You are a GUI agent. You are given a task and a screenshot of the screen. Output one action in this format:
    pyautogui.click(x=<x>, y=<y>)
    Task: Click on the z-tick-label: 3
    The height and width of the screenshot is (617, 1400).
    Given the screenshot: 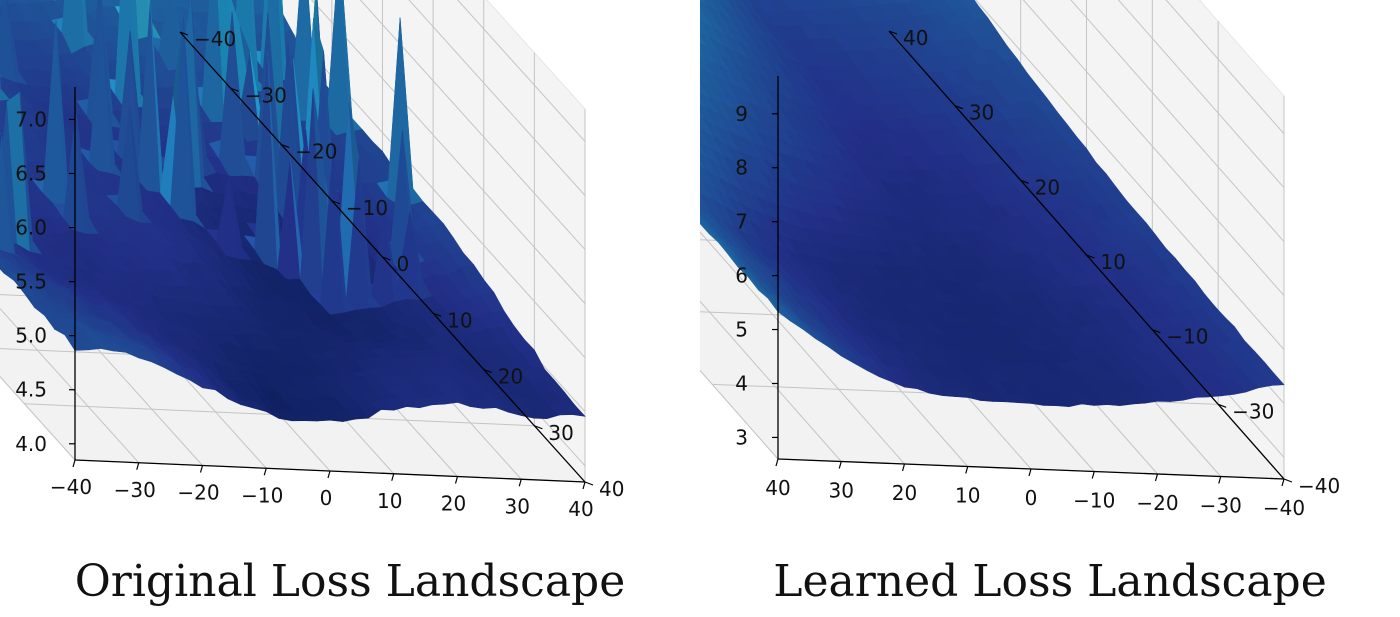 What is the action you would take?
    pyautogui.click(x=741, y=437)
    